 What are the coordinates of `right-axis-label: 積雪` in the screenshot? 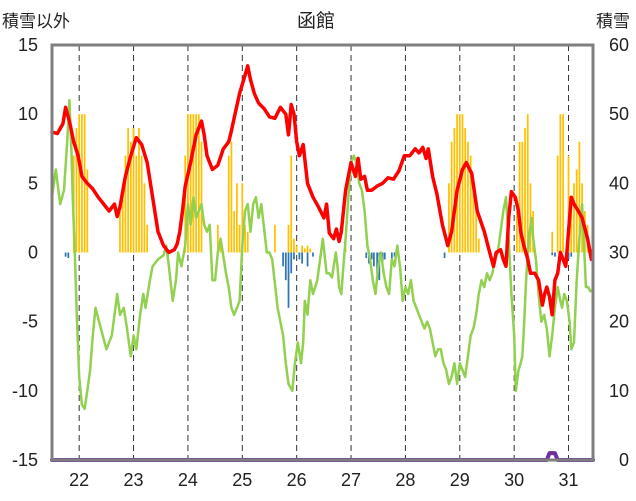 It's located at (613, 21).